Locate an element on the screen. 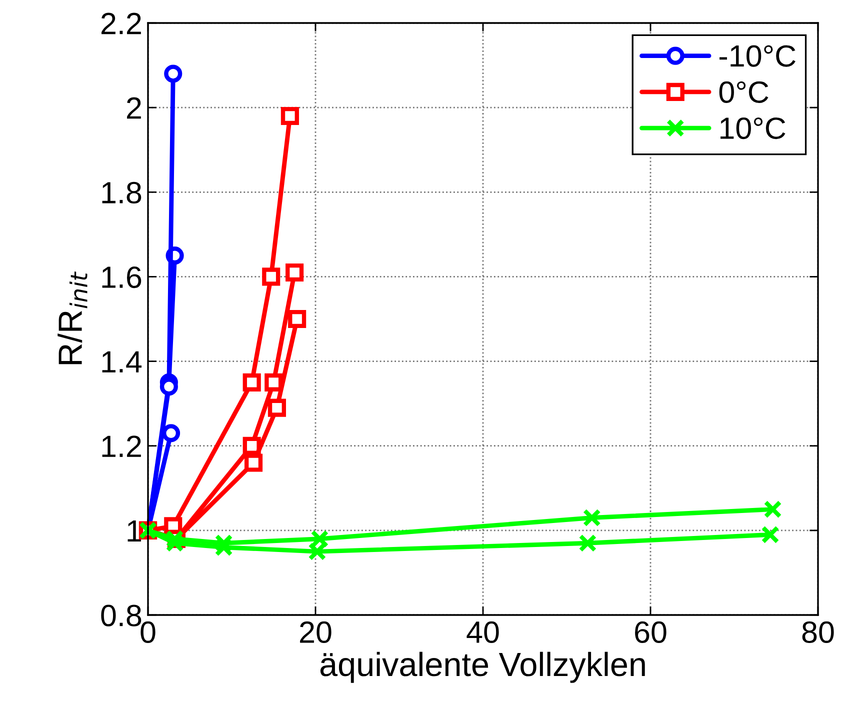  legend-label: 0°C is located at coordinates (743, 92).